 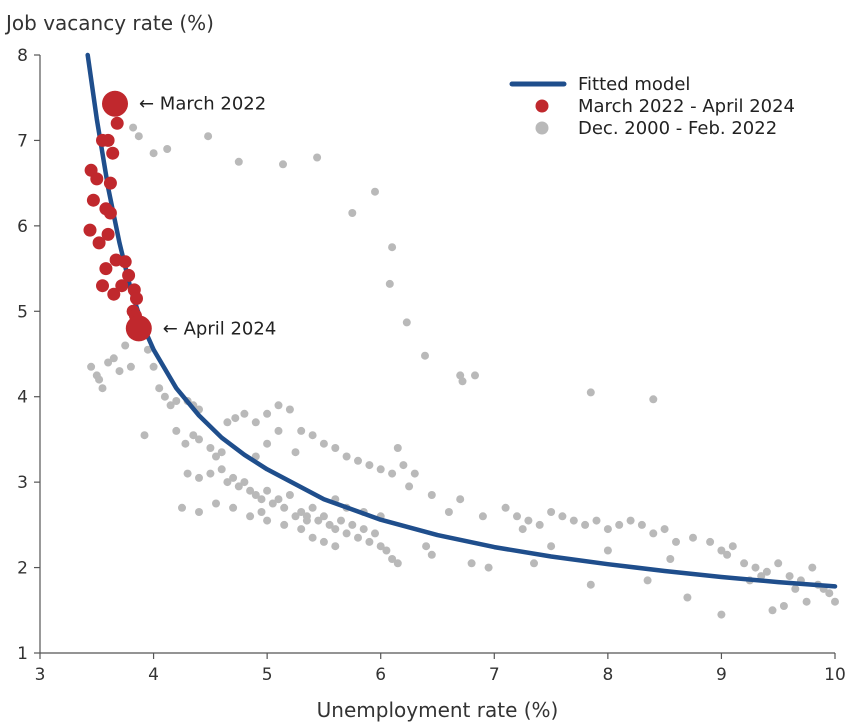 I want to click on y-tick-label: 7, so click(x=22, y=141).